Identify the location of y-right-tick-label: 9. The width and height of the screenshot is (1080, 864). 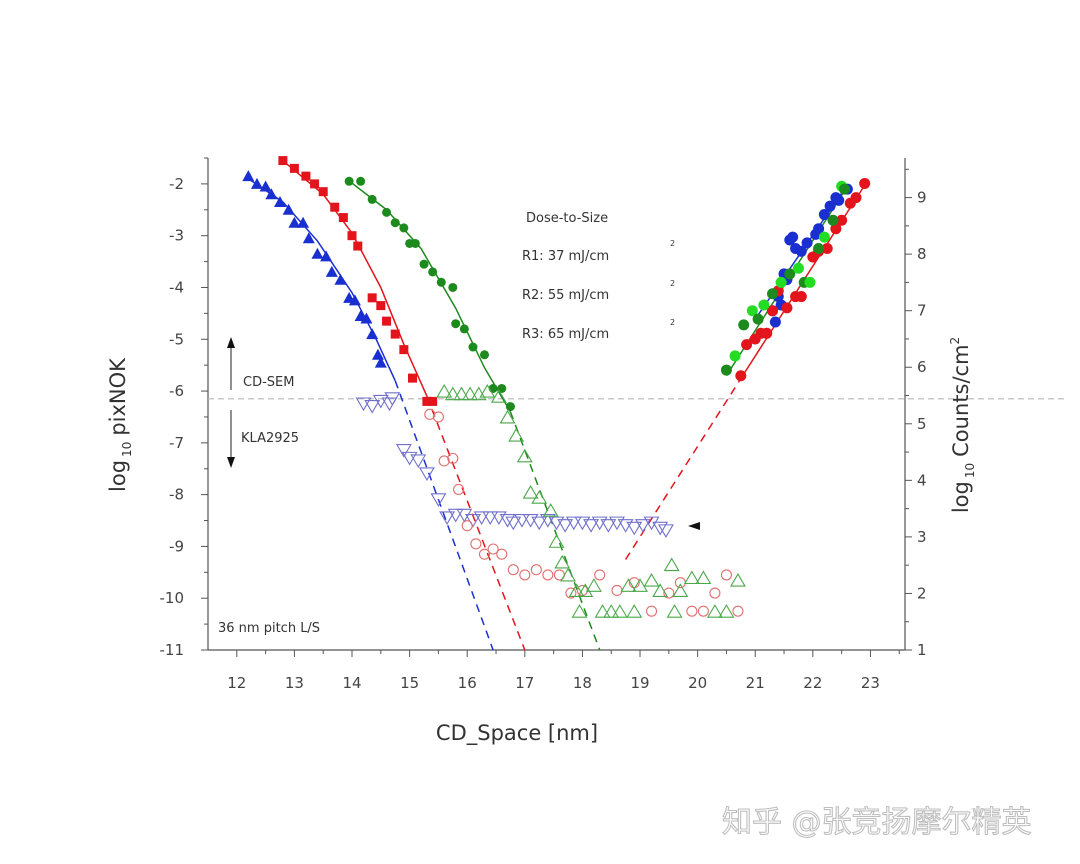
(922, 198).